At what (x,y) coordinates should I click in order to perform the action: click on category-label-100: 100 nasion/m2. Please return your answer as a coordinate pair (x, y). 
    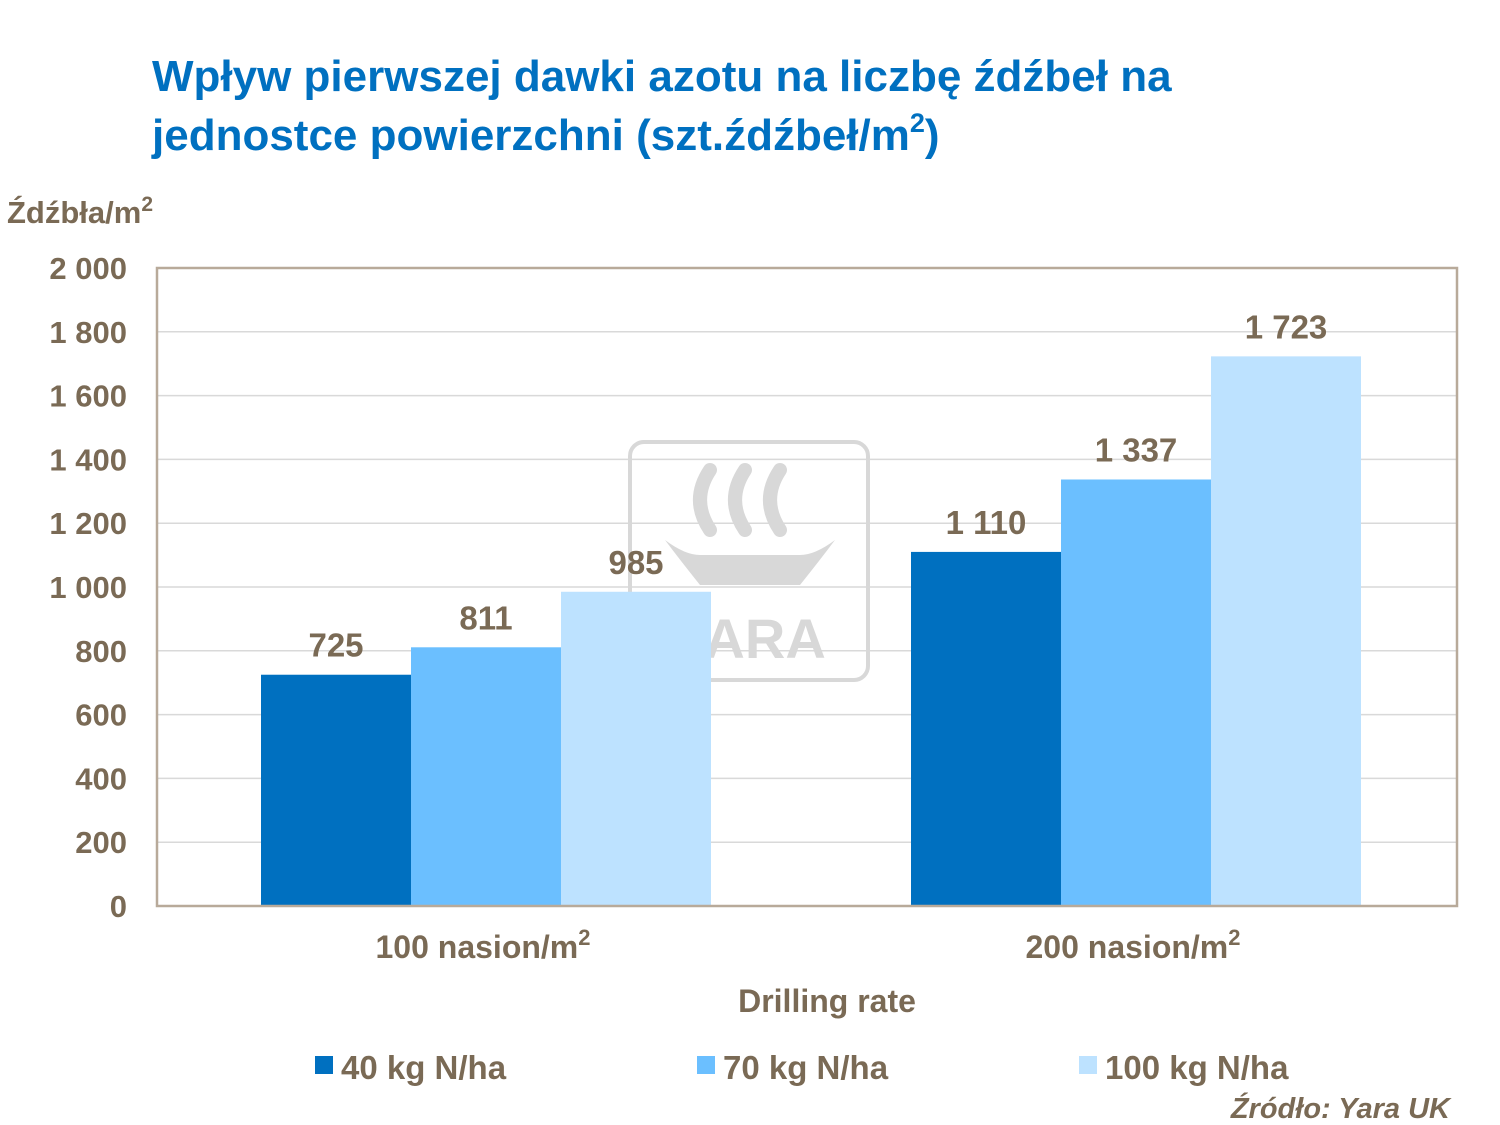
    Looking at the image, I should click on (483, 945).